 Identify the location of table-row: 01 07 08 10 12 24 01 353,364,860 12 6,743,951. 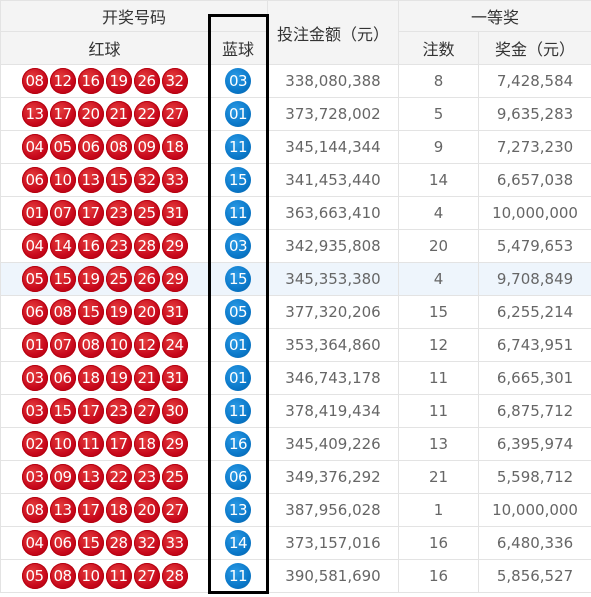
(295, 345).